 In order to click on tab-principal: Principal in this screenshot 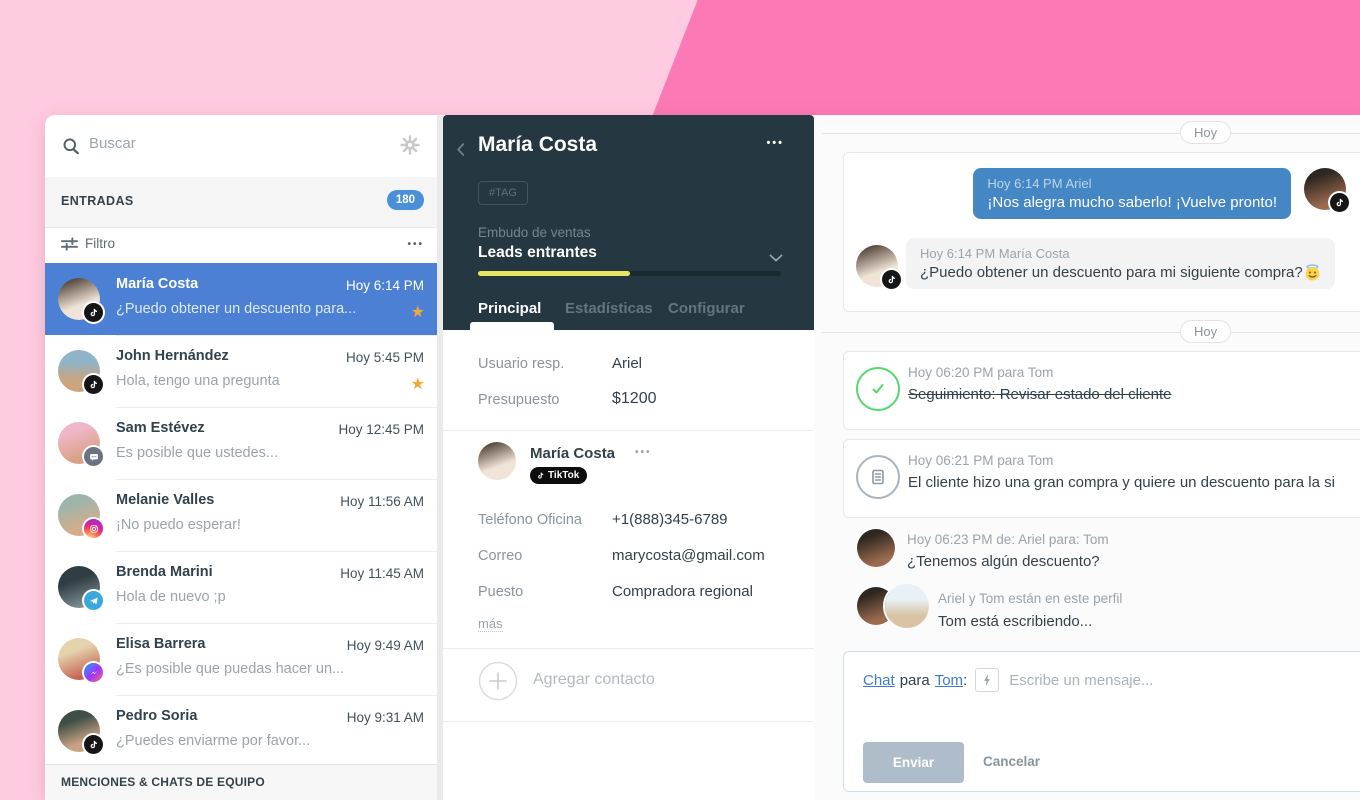, I will do `click(510, 308)`.